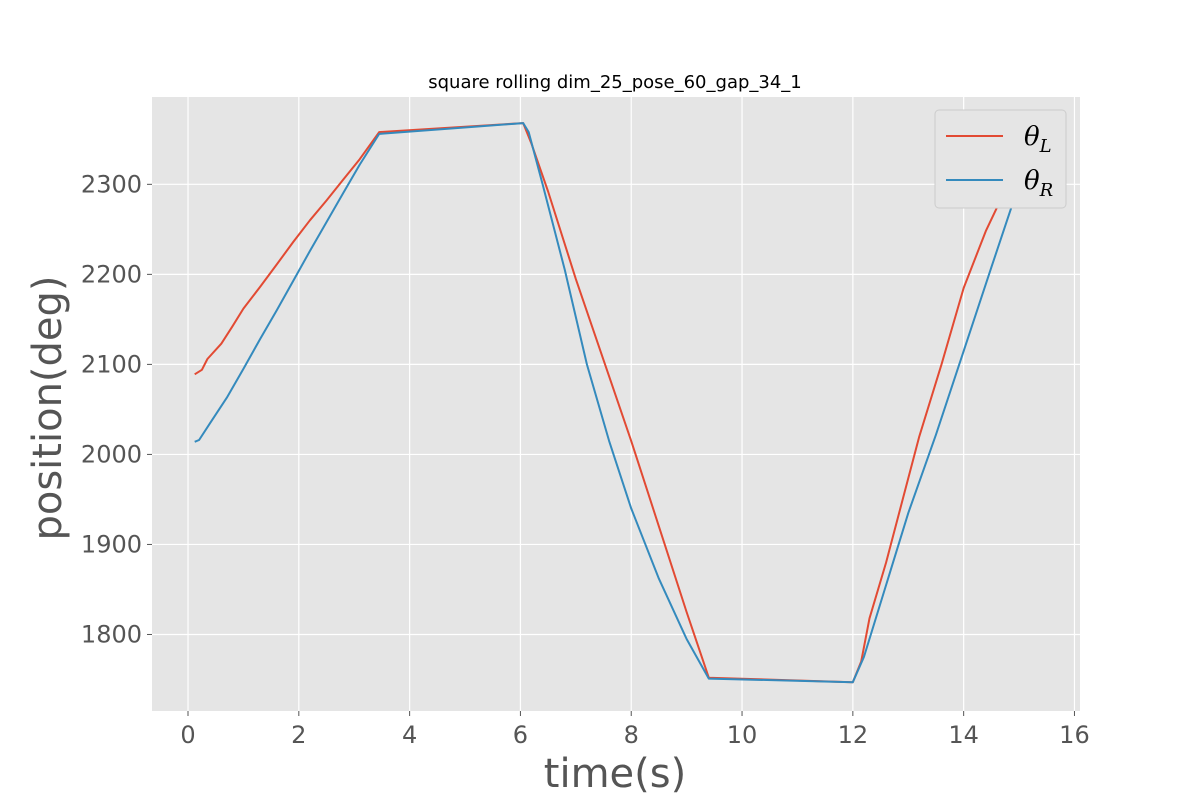  What do you see at coordinates (1000, 159) in the screenshot?
I see `legend-box` at bounding box center [1000, 159].